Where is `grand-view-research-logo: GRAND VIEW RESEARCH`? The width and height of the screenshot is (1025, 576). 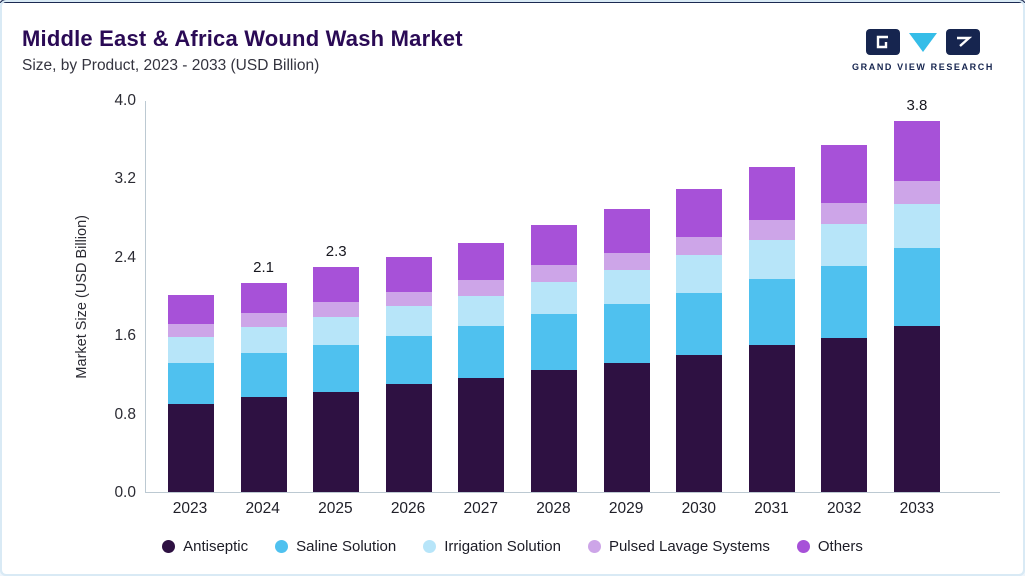
grand-view-research-logo: GRAND VIEW RESEARCH is located at coordinates (923, 50).